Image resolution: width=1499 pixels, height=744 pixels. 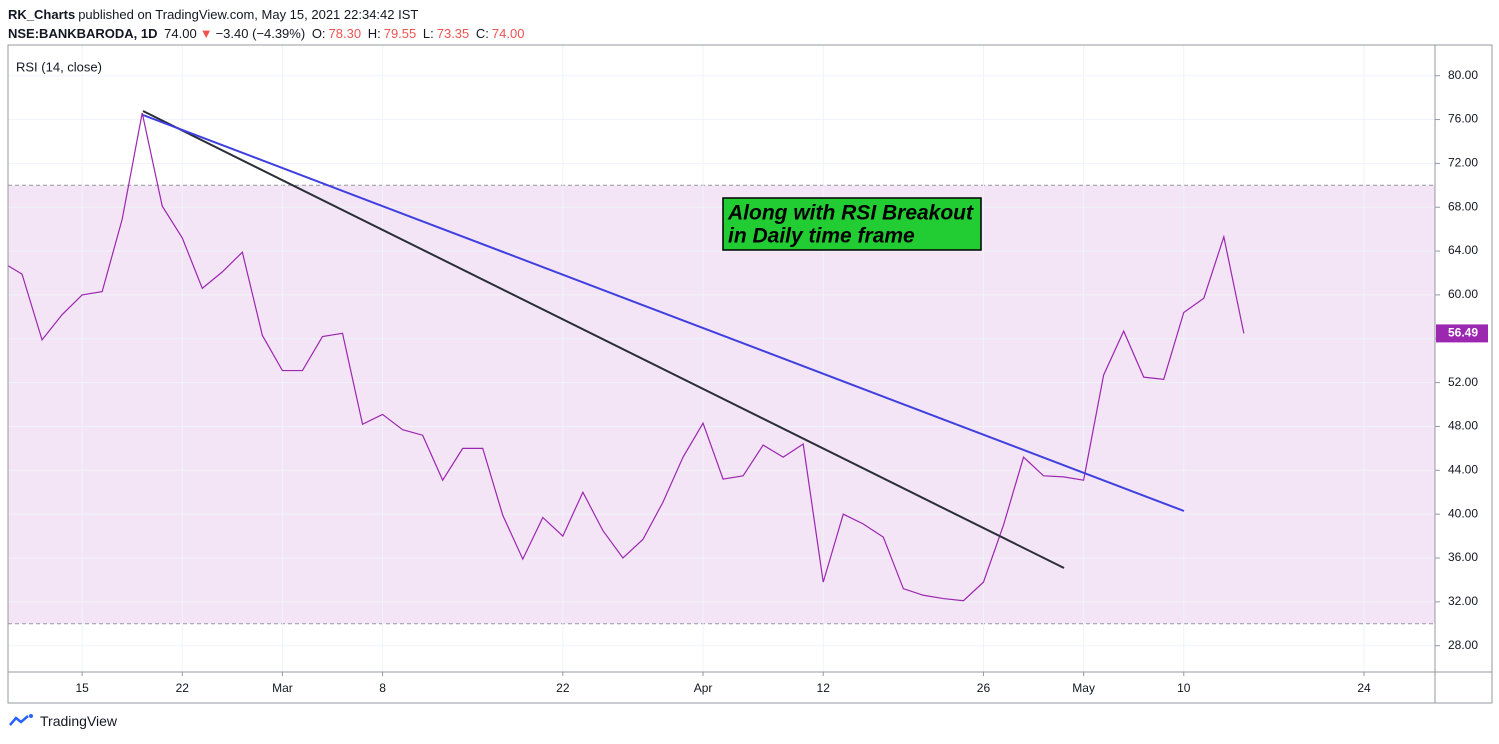 What do you see at coordinates (1463, 250) in the screenshot?
I see `y-tick-label: 64.00` at bounding box center [1463, 250].